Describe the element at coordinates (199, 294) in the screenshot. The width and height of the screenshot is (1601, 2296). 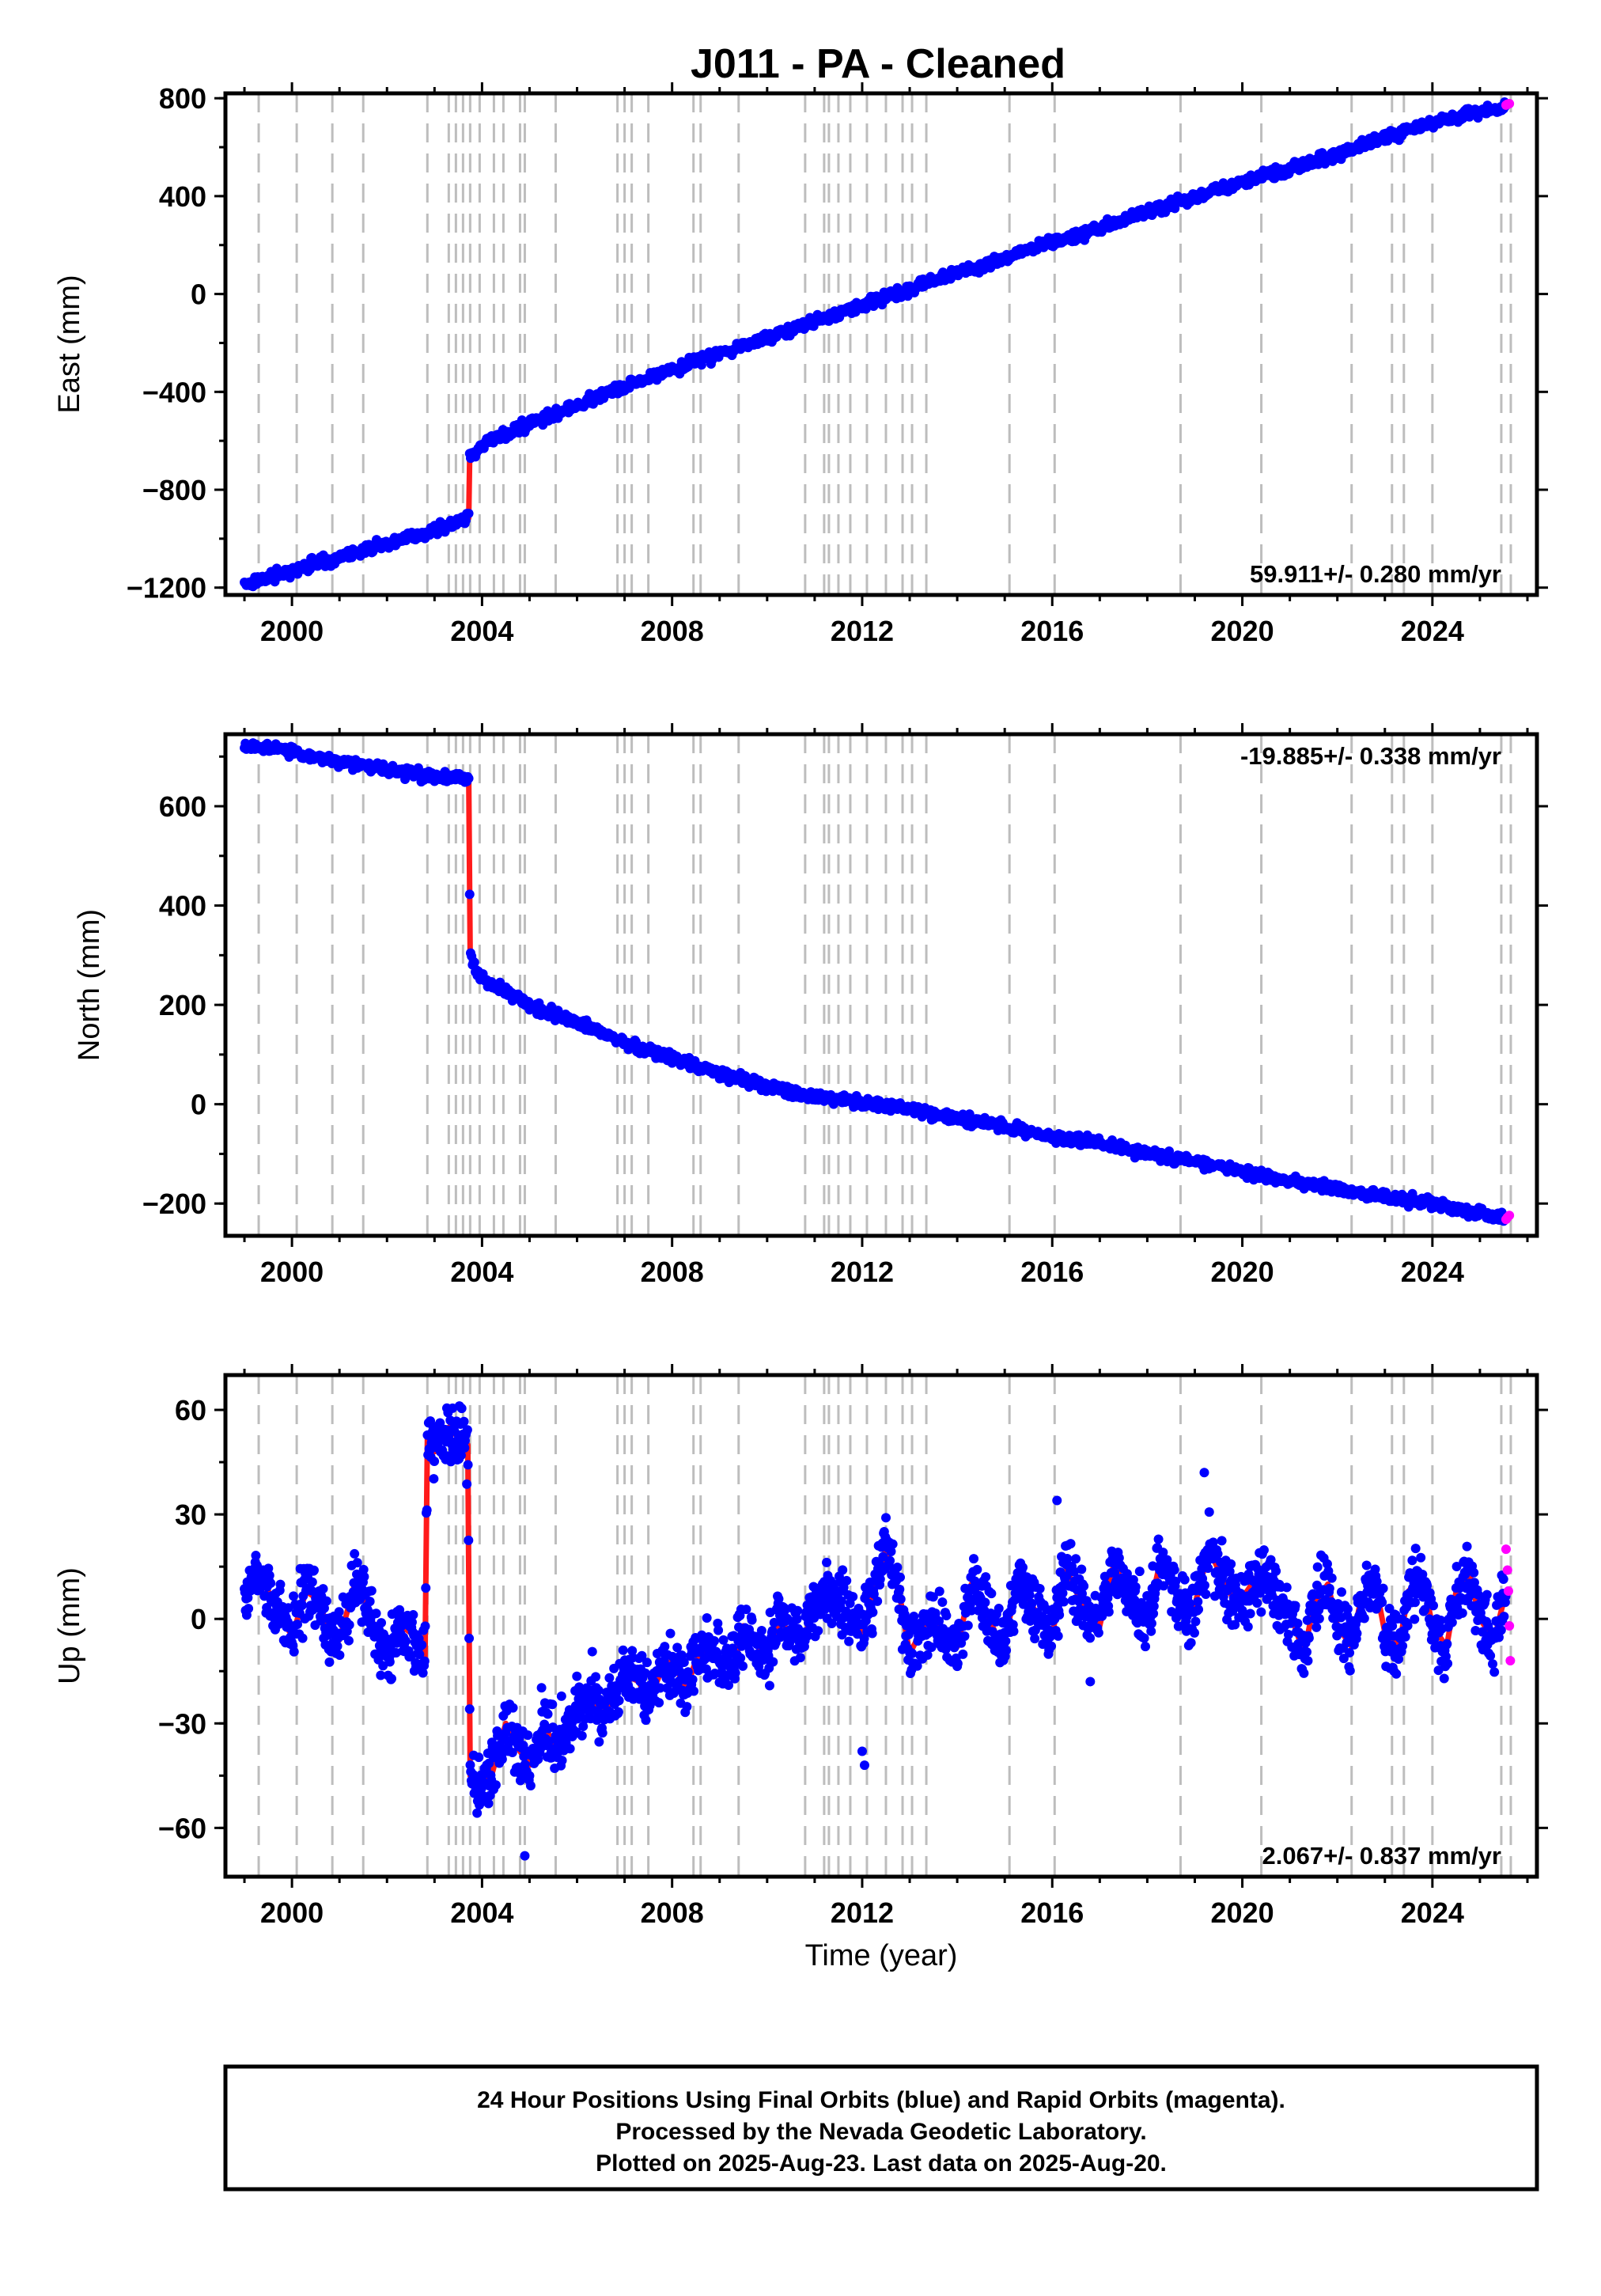
I see `east-y-tick-label: 0` at that location.